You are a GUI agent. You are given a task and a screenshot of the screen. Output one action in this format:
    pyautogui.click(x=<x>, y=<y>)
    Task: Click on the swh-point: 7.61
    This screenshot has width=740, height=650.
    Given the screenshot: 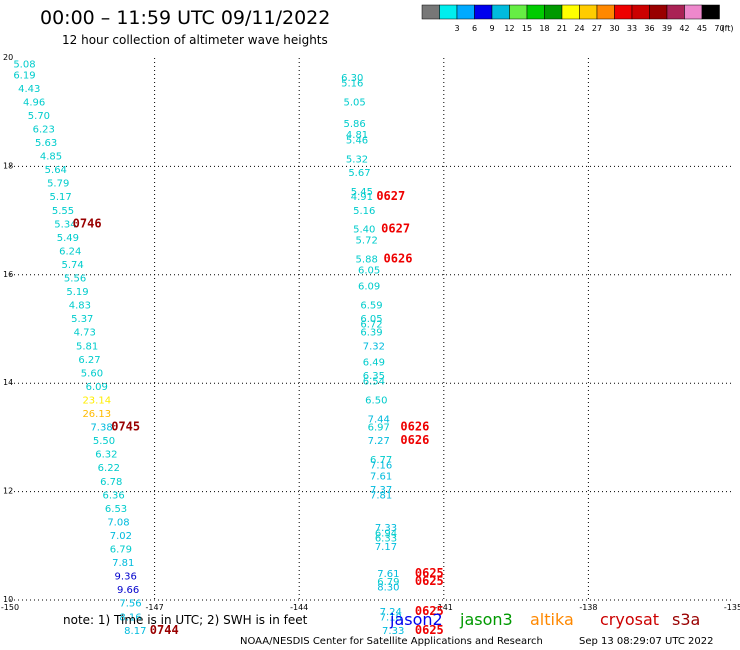 What is the action you would take?
    pyautogui.click(x=388, y=574)
    